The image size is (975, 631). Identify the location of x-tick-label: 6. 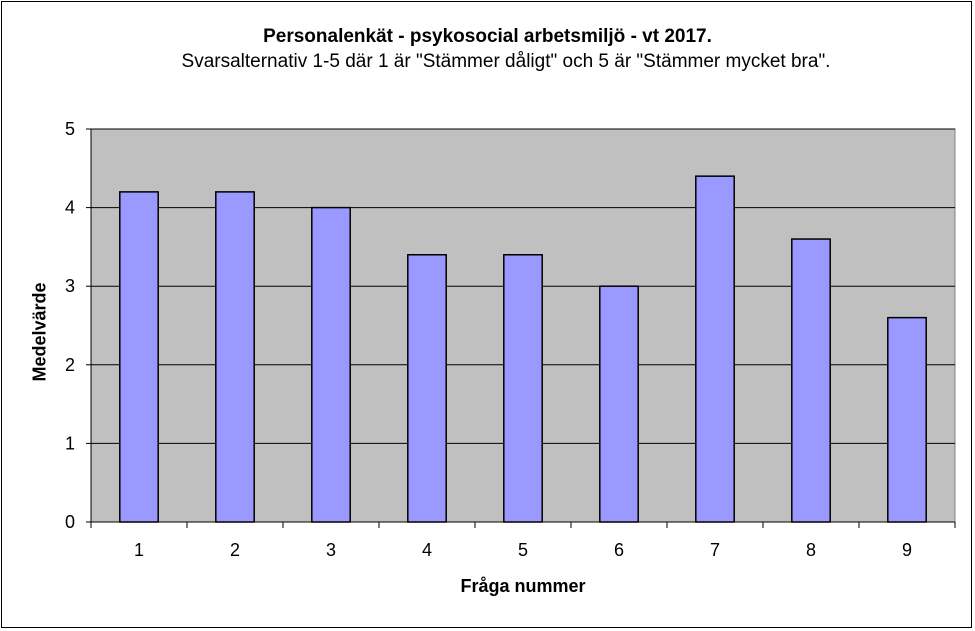
(619, 550).